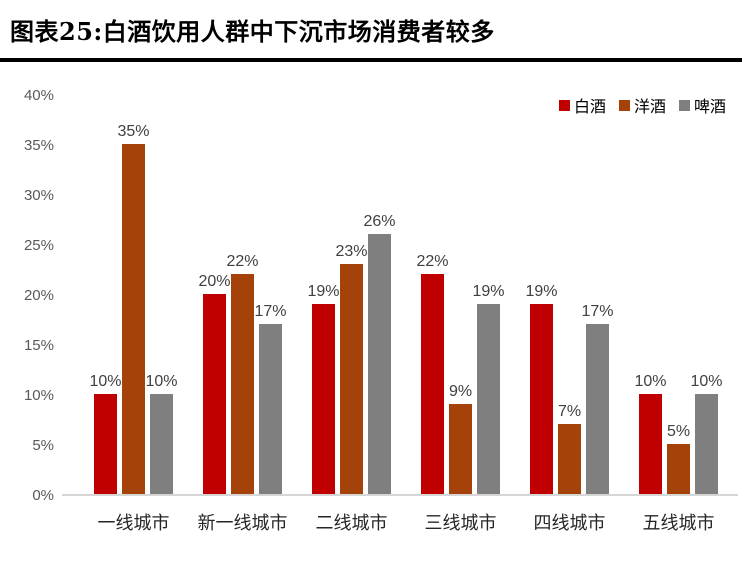 The image size is (742, 578). Describe the element at coordinates (569, 523) in the screenshot. I see `x-axis-label-tier4: 四线城市` at that location.